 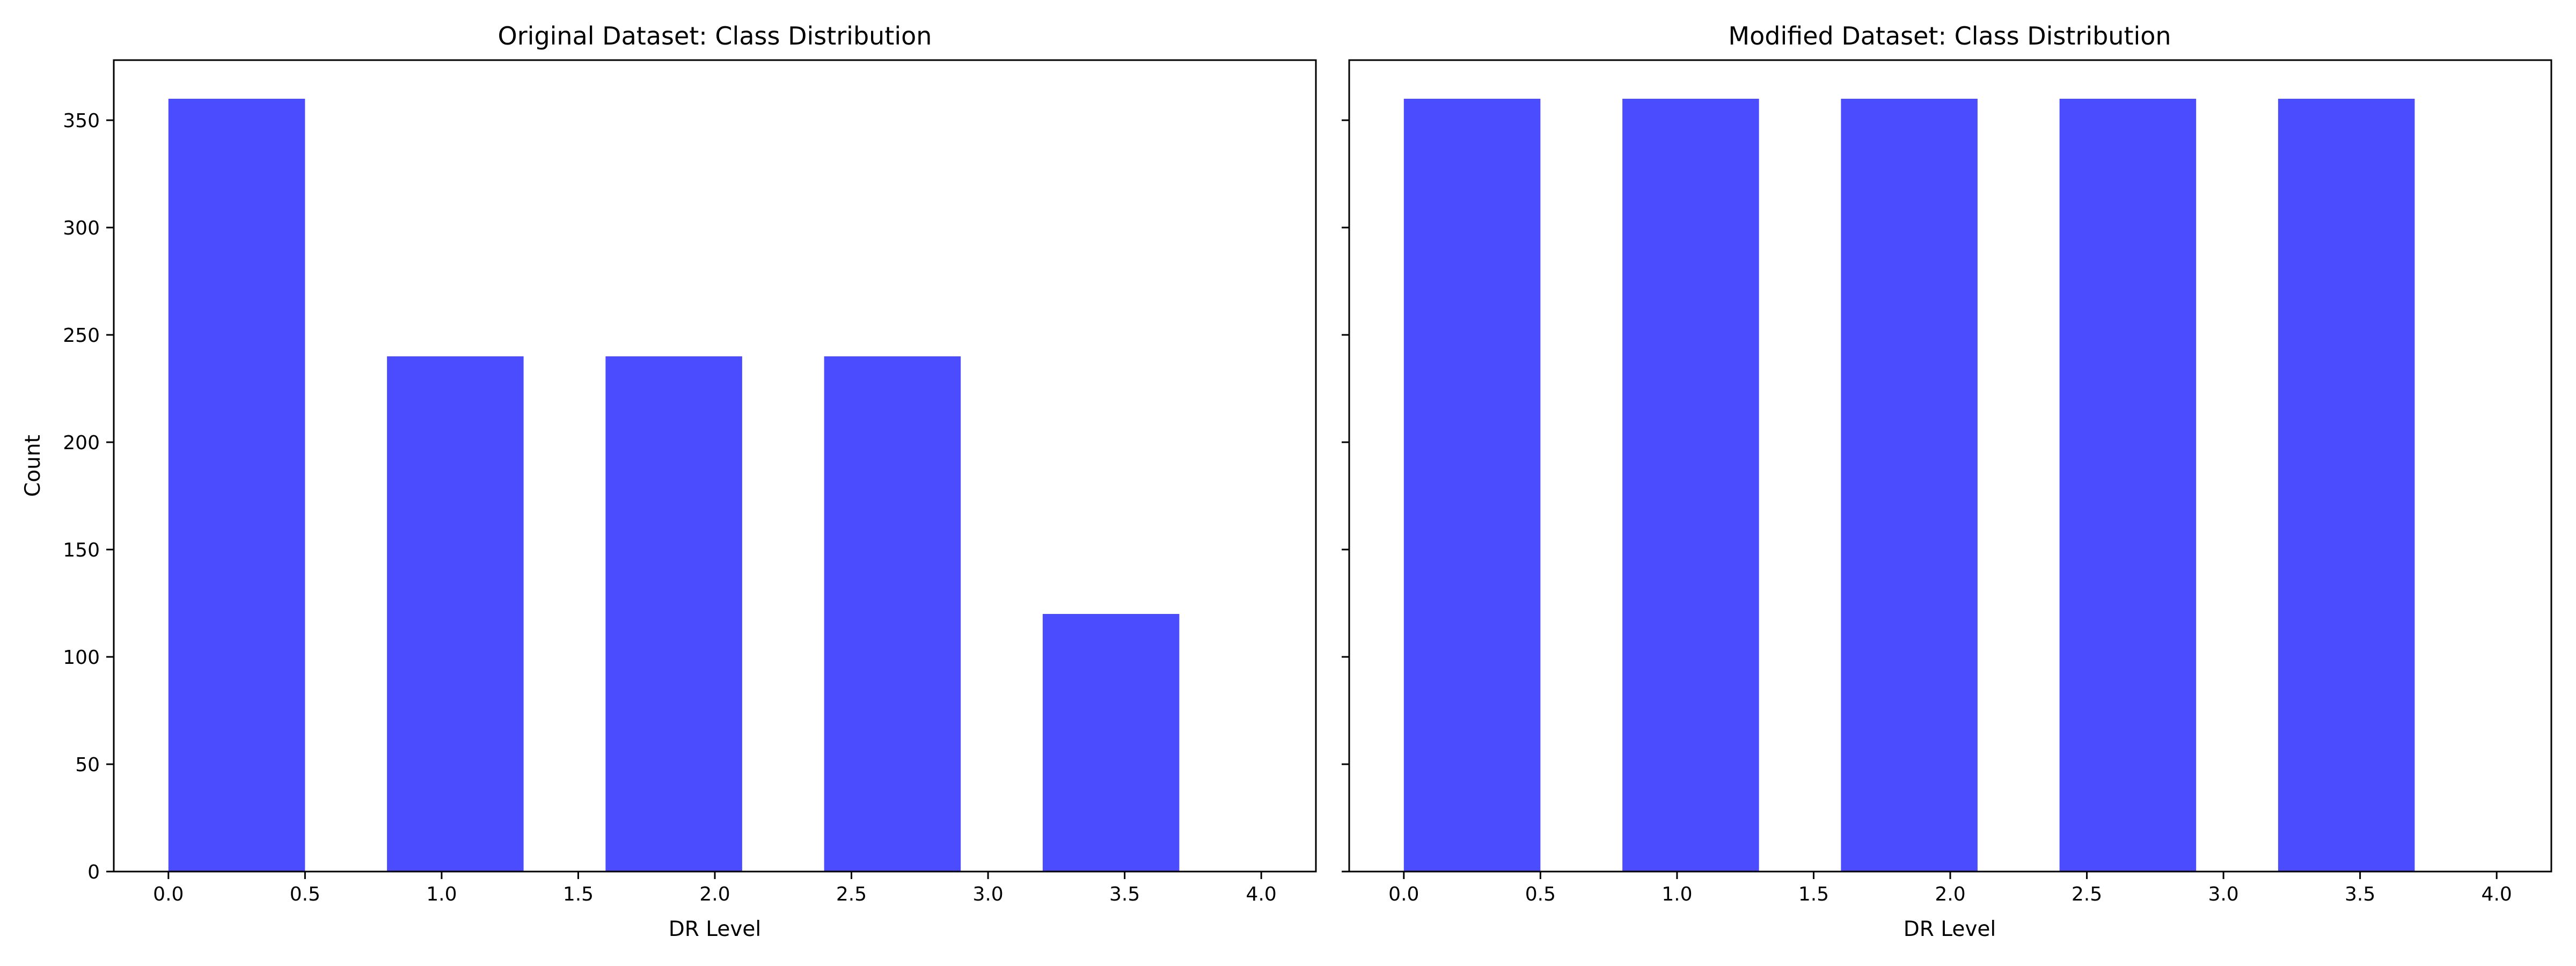 I want to click on y-tick-label: 50, so click(x=87, y=765).